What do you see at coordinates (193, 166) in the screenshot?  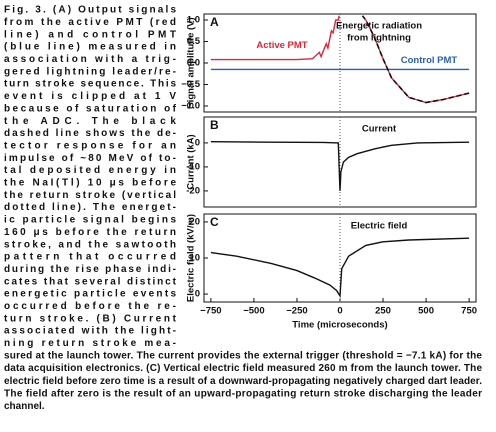 I see `y-tick-label: -10` at bounding box center [193, 166].